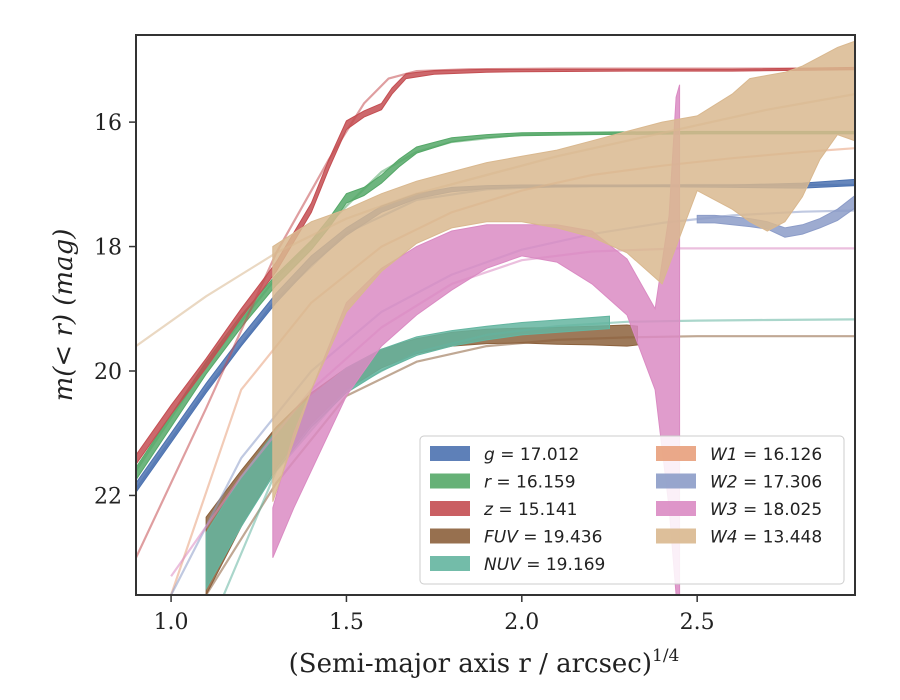 The height and width of the screenshot is (700, 900). What do you see at coordinates (544, 565) in the screenshot?
I see `legend-label-nuv: NUV = 19.169` at bounding box center [544, 565].